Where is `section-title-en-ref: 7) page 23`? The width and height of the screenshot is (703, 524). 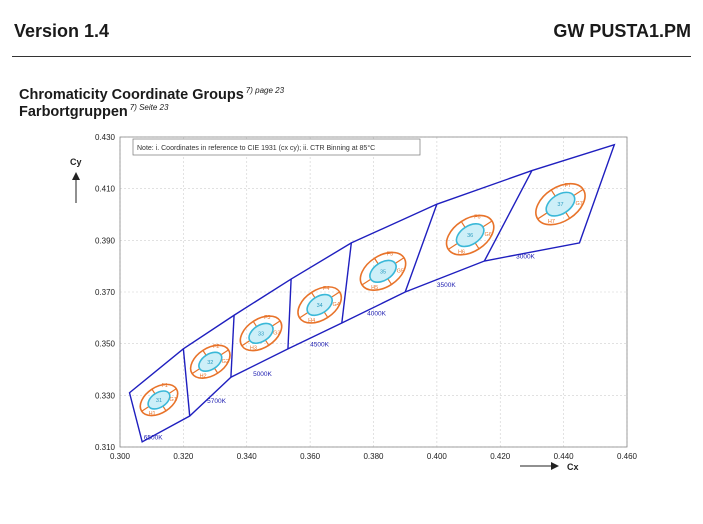
section-title-en-ref: 7) page 23 is located at coordinates (265, 90).